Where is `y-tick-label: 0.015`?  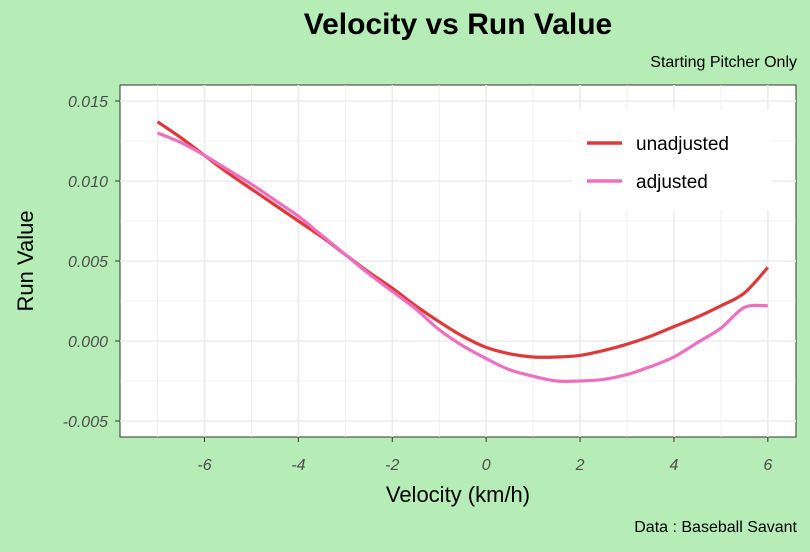
y-tick-label: 0.015 is located at coordinates (88, 102).